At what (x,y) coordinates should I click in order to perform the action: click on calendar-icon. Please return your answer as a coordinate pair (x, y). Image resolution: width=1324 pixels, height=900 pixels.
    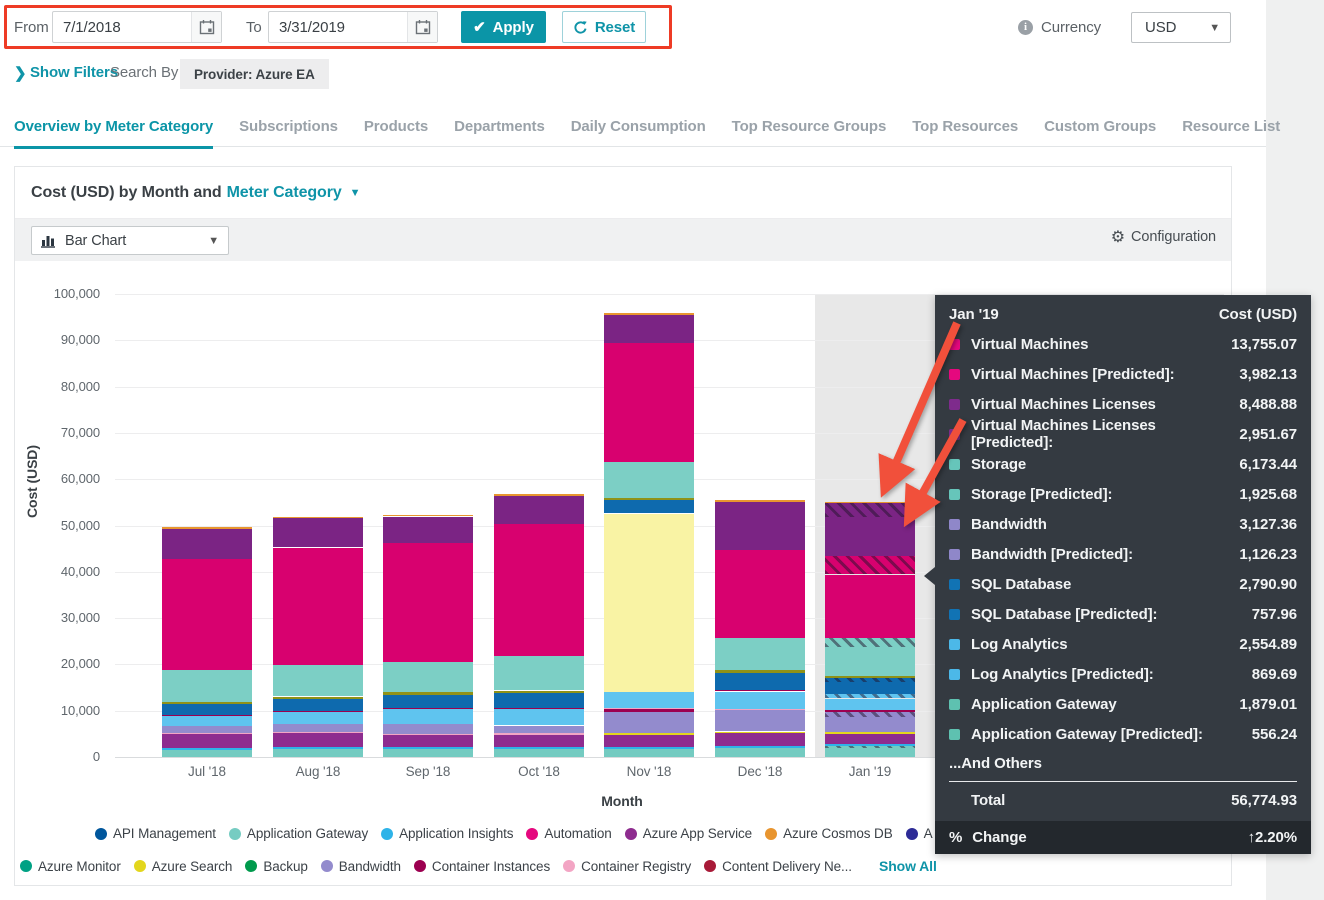
    Looking at the image, I should click on (206, 27).